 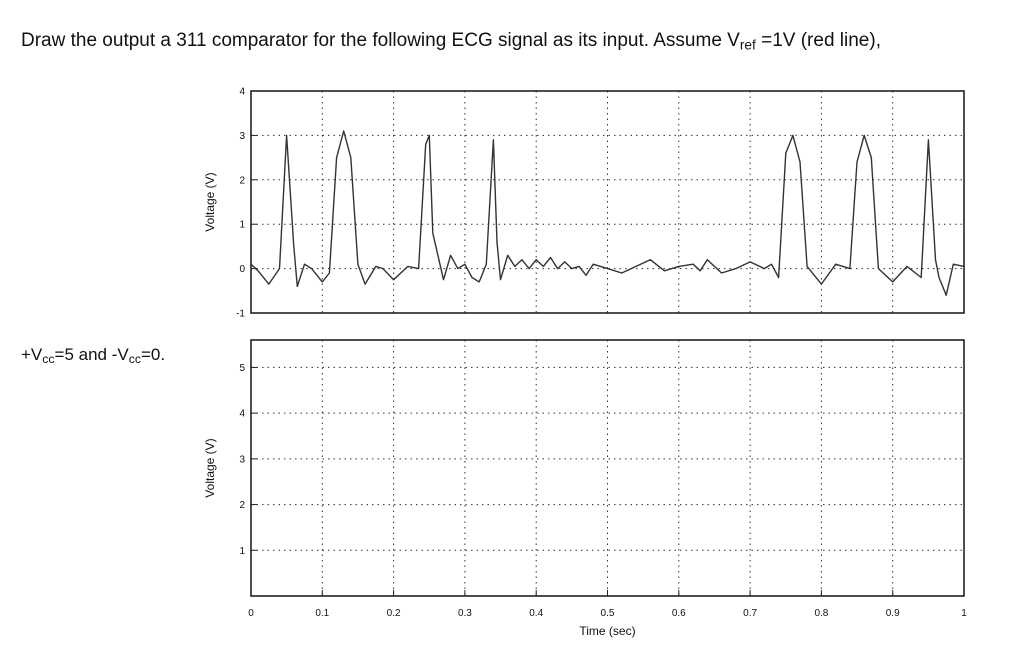 I want to click on vcc-minus-subscript: cc, so click(x=134, y=359).